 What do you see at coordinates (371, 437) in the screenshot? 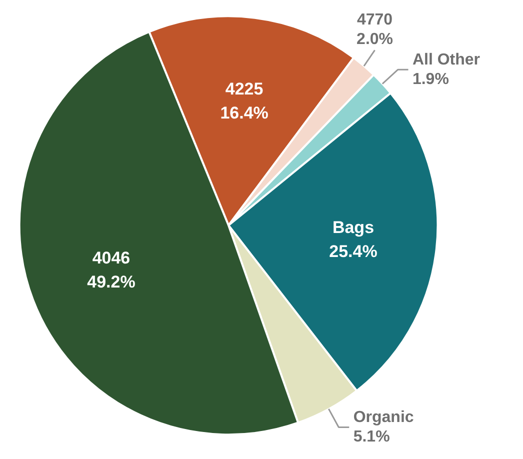
I see `data-label: 5.1%` at bounding box center [371, 437].